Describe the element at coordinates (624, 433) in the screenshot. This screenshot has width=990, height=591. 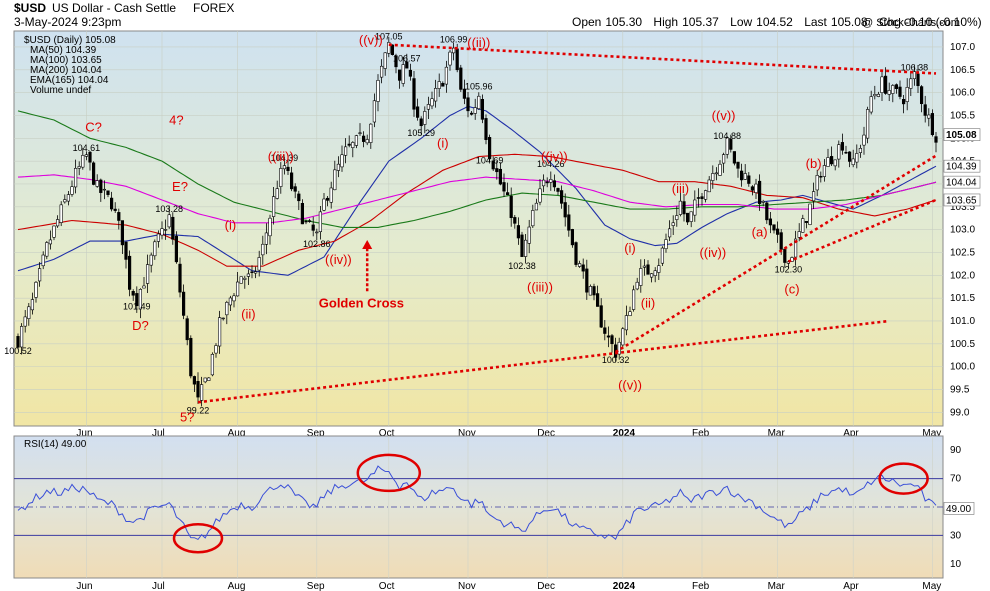
I see `date-tick-label: 2024` at that location.